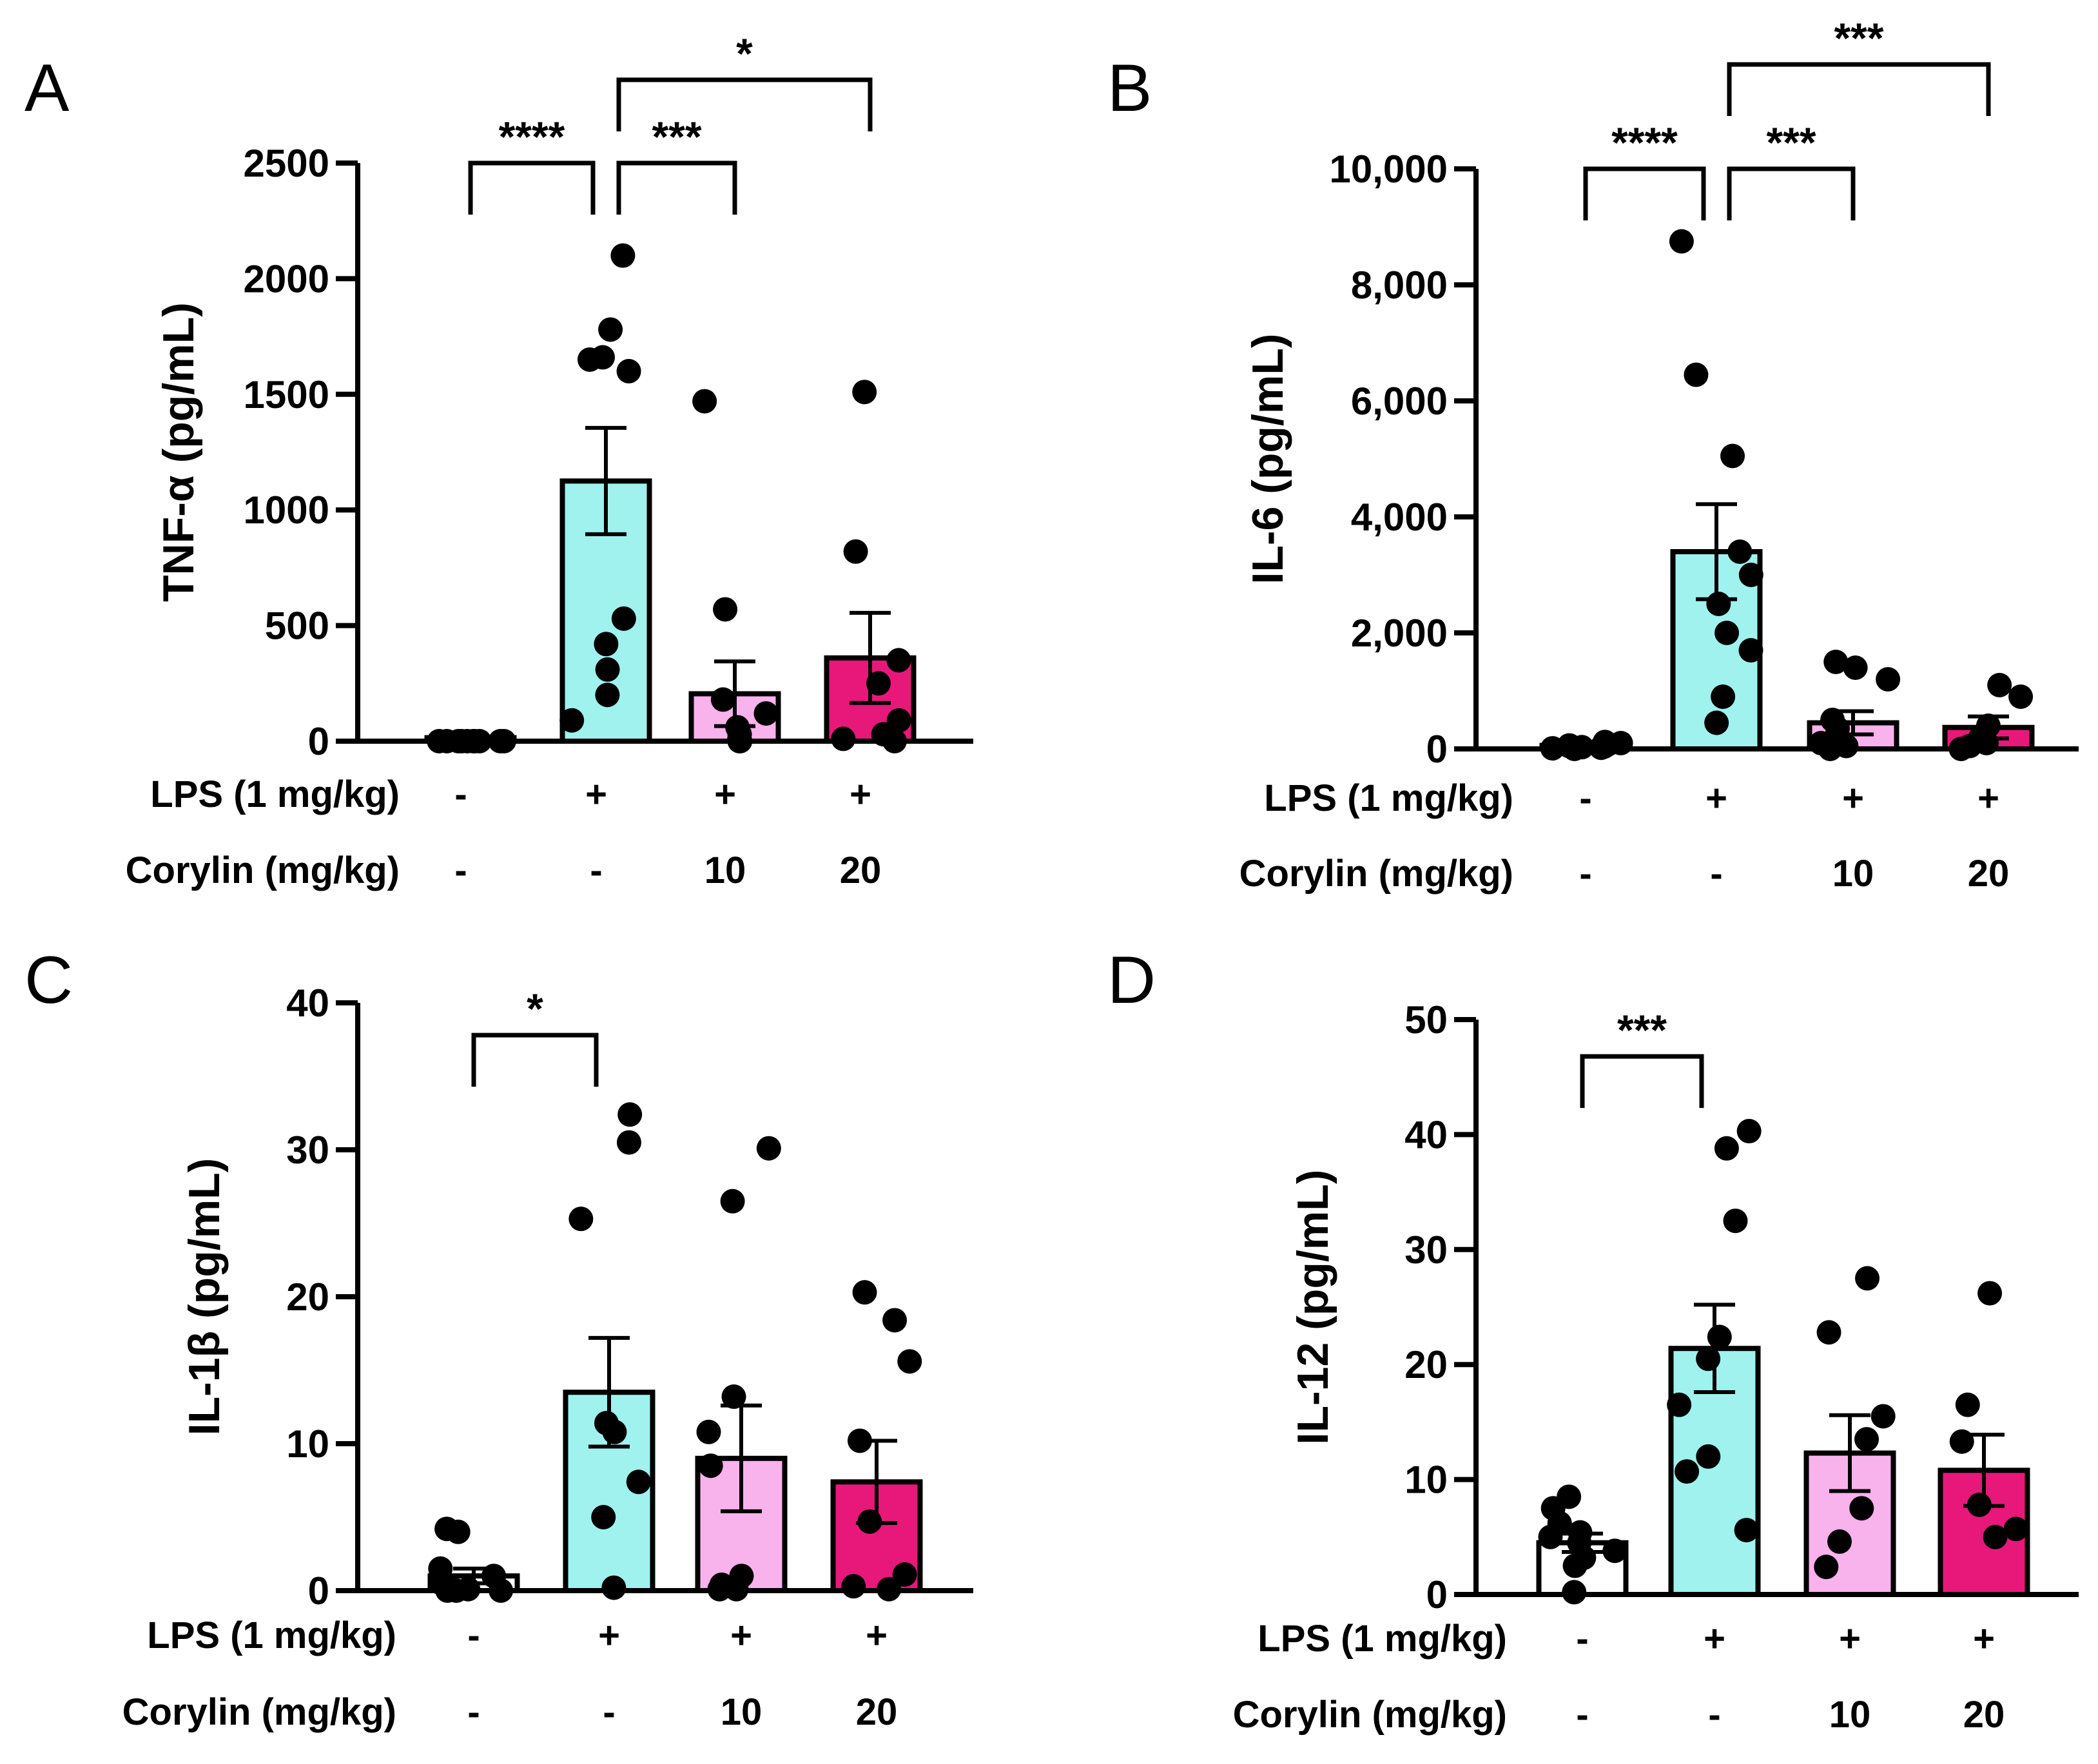 The image size is (2098, 1764). I want to click on y-axis-label: IL-1β (pg/mL), so click(204, 1297).